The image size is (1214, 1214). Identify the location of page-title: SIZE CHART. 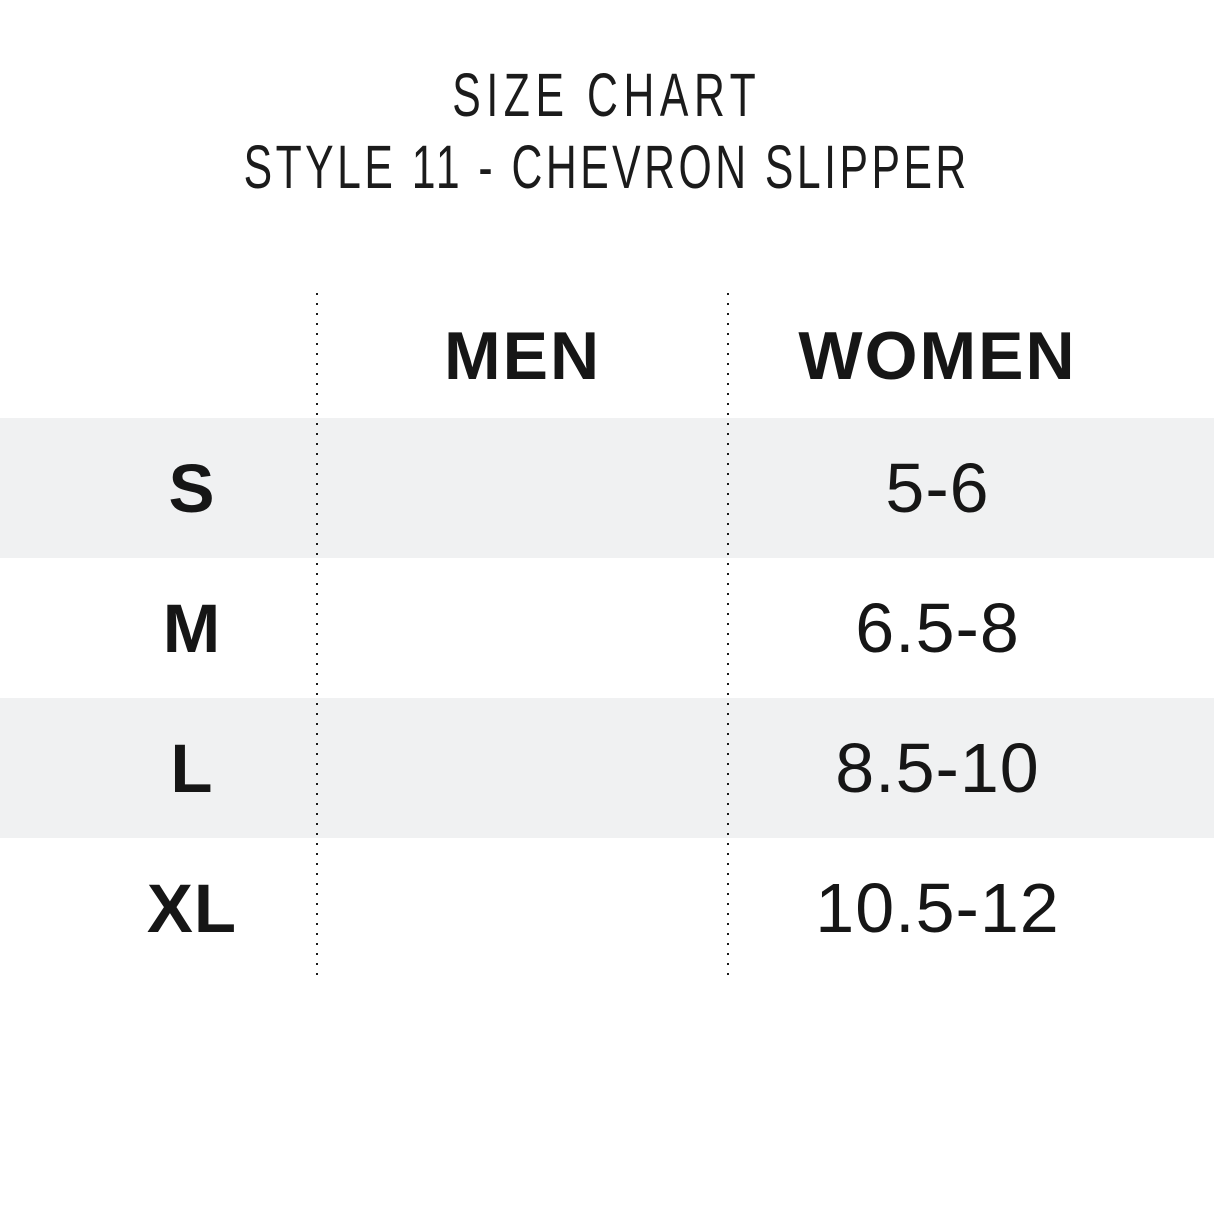
(607, 95).